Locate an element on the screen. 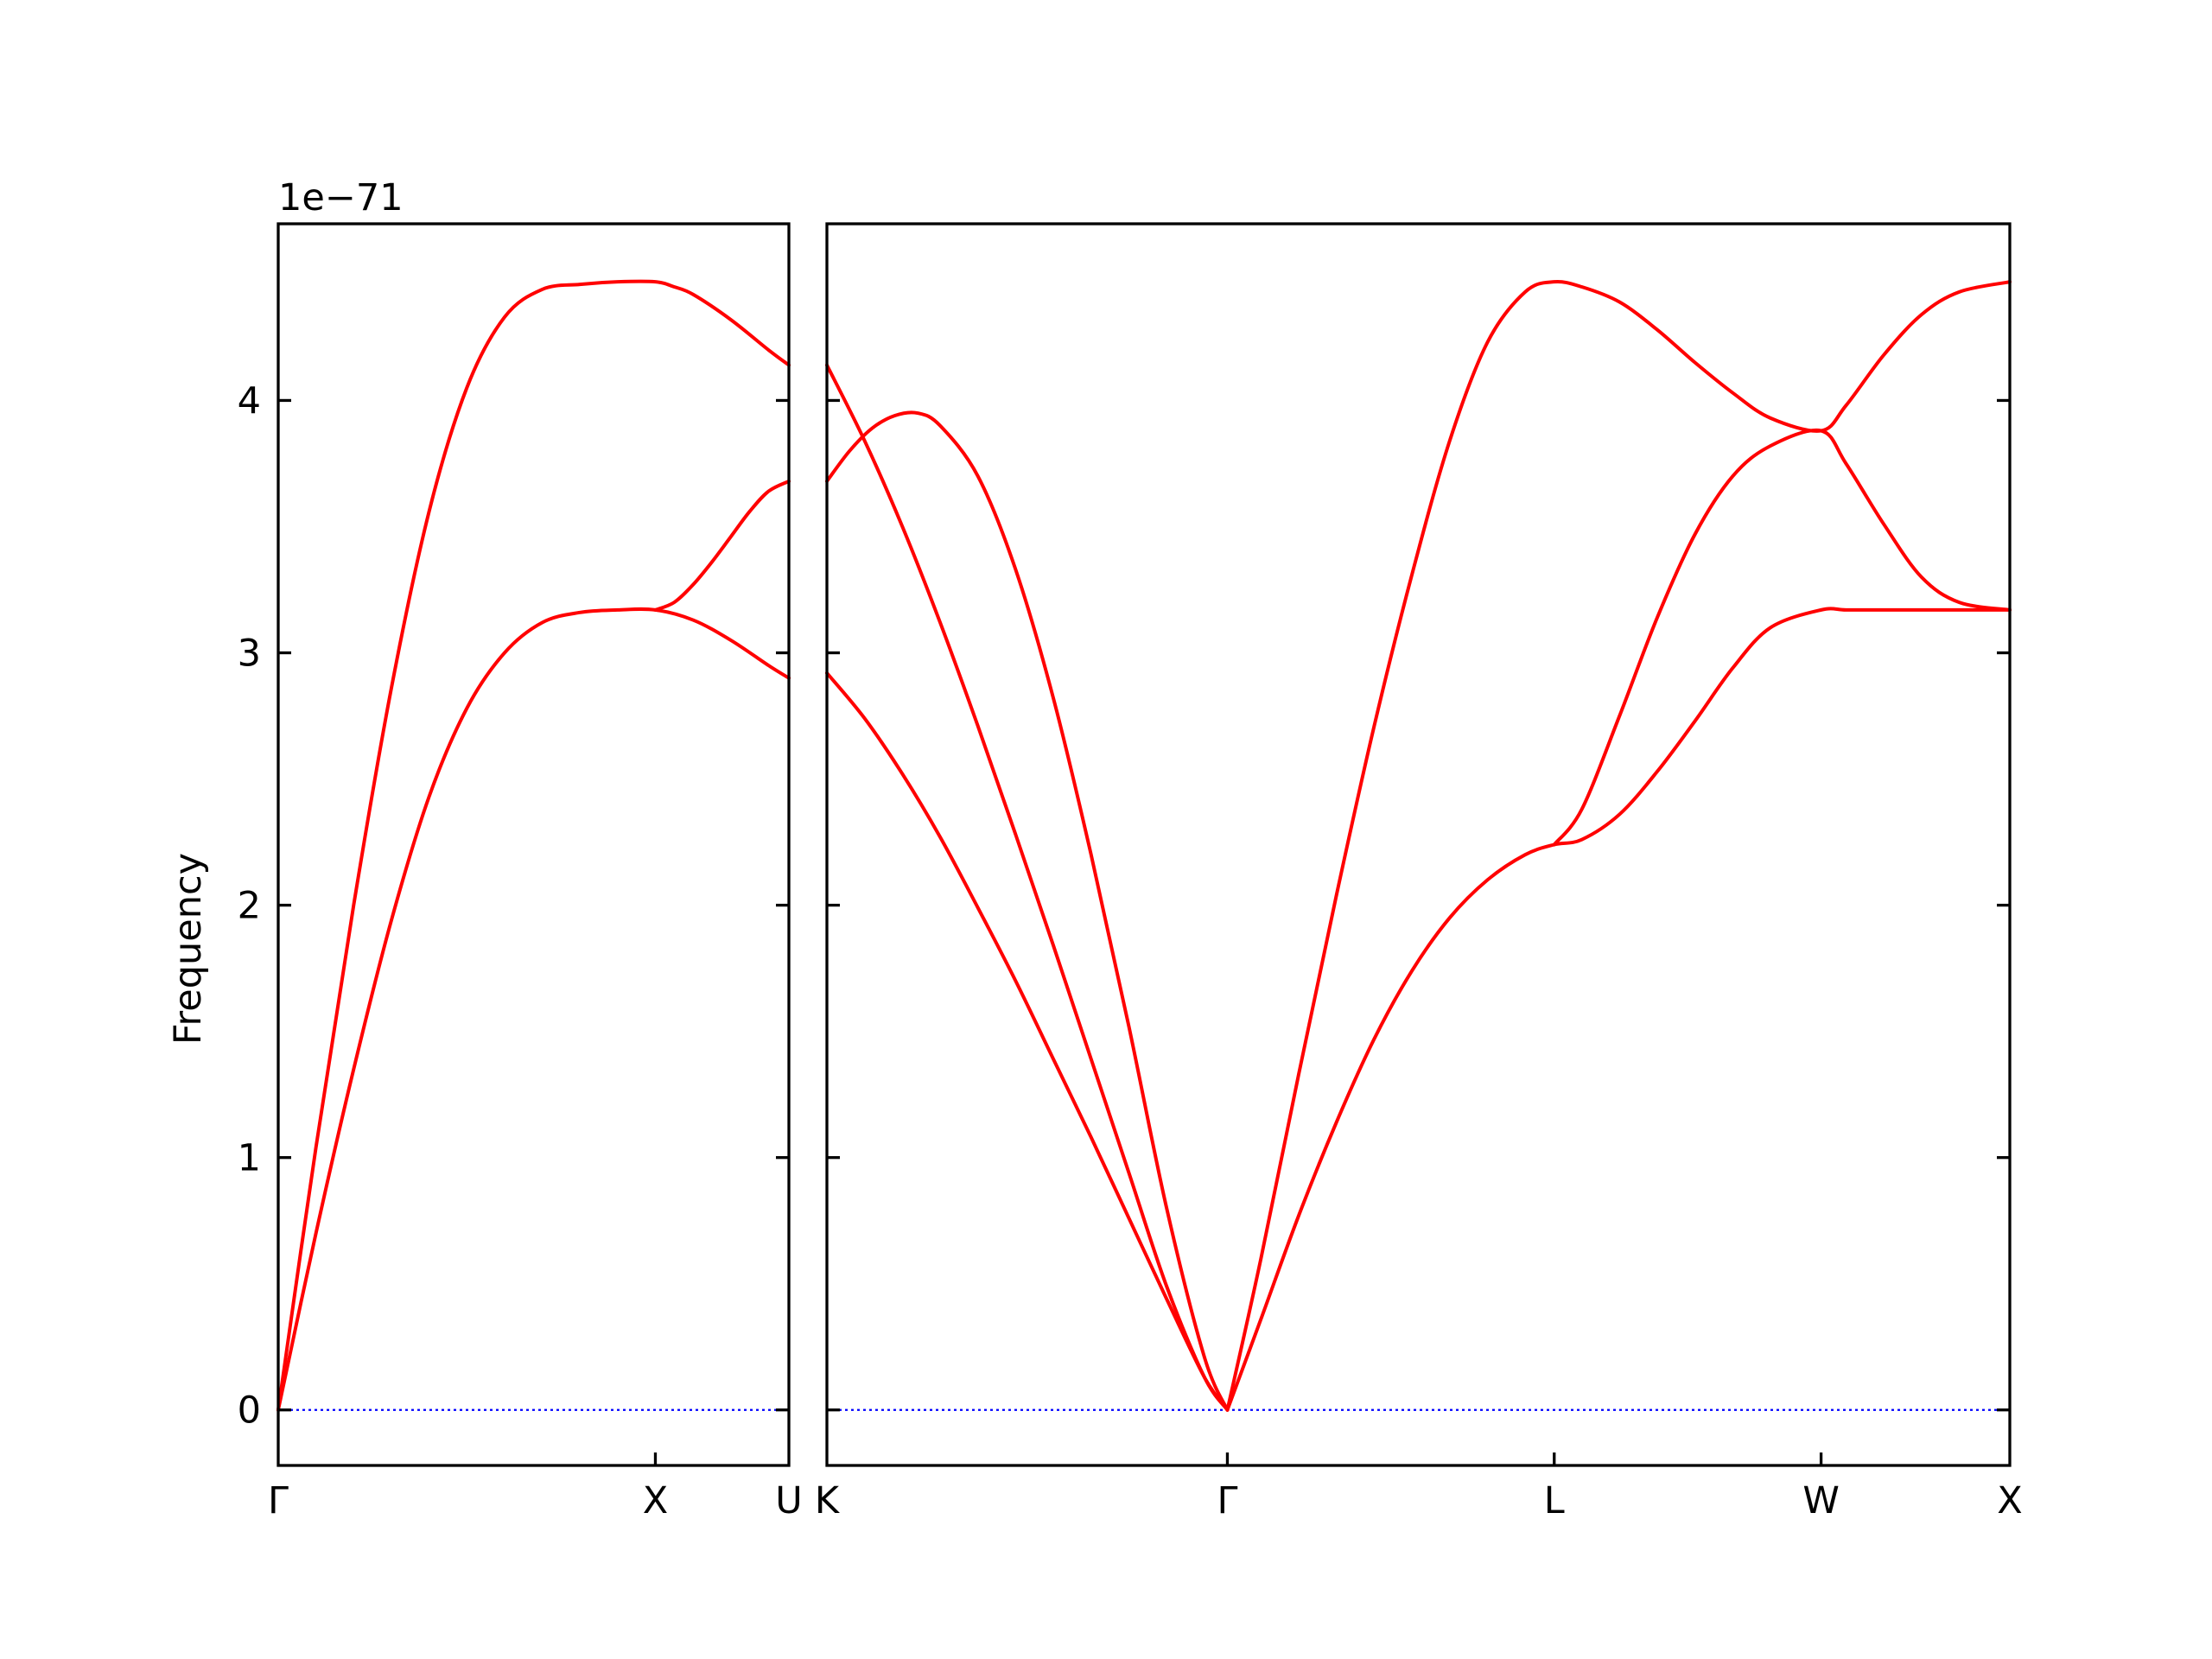 The width and height of the screenshot is (2212, 1659). y-axis-label: Frequency is located at coordinates (188, 949).